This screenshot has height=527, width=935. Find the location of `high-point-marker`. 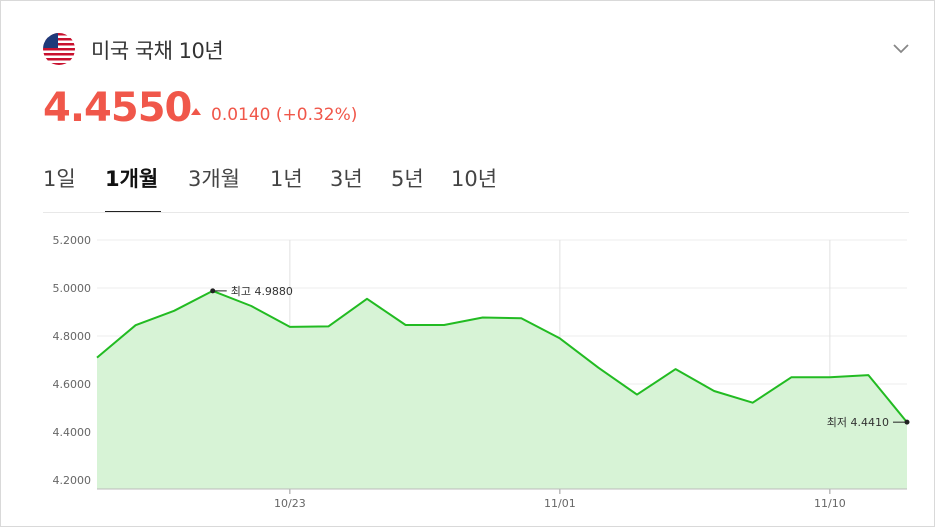

high-point-marker is located at coordinates (213, 291).